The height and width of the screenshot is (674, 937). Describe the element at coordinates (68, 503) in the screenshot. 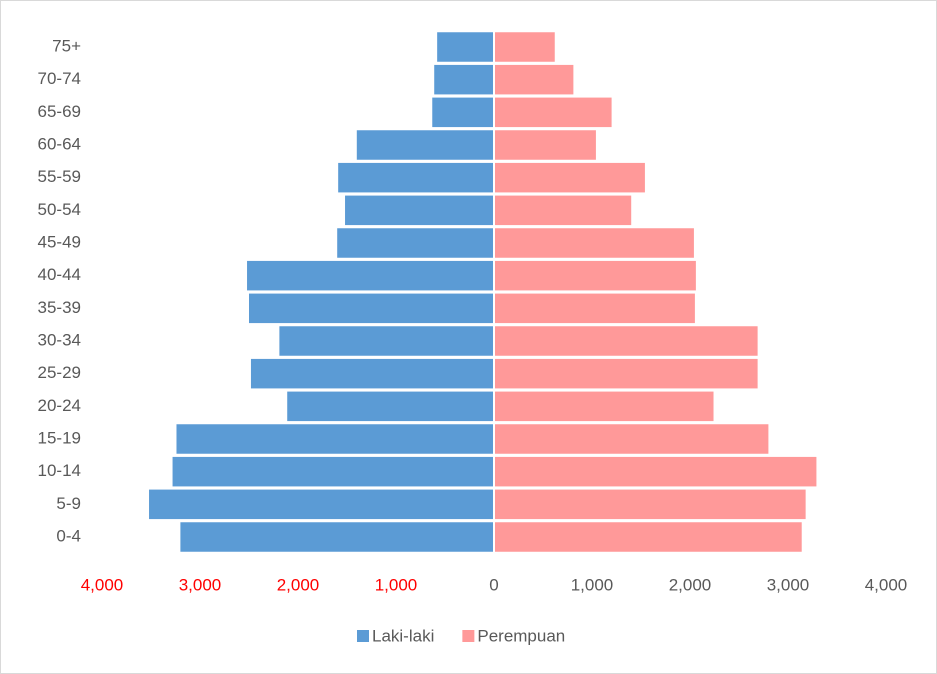

I see `y-tick-label: 5-9` at that location.